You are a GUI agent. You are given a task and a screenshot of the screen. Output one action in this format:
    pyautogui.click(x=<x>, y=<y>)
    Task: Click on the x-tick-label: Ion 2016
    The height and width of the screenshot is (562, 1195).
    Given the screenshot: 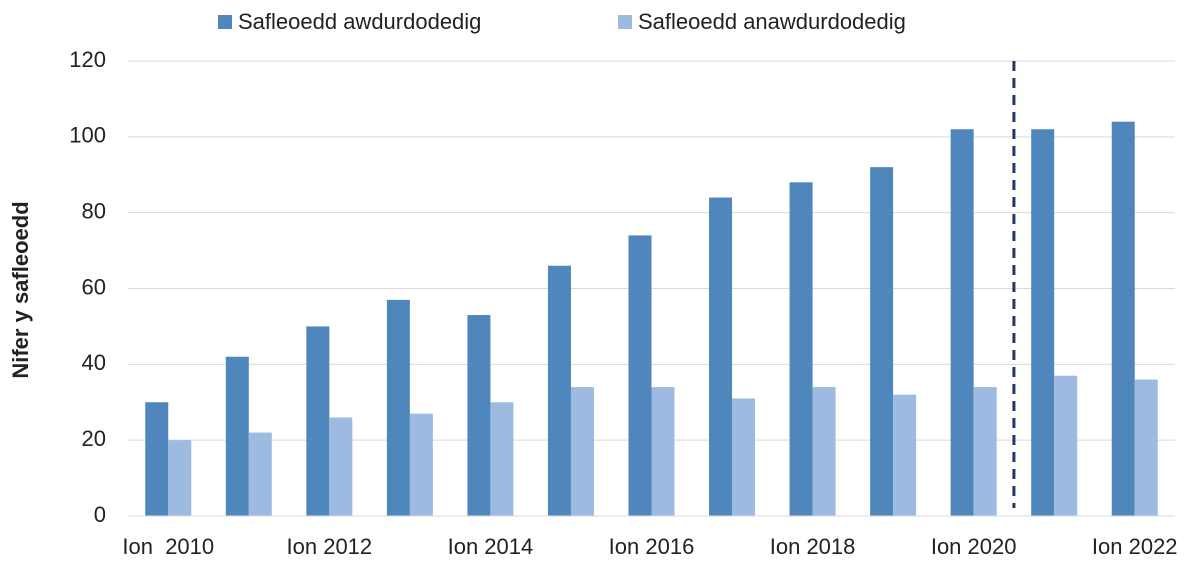 What is the action you would take?
    pyautogui.click(x=652, y=546)
    